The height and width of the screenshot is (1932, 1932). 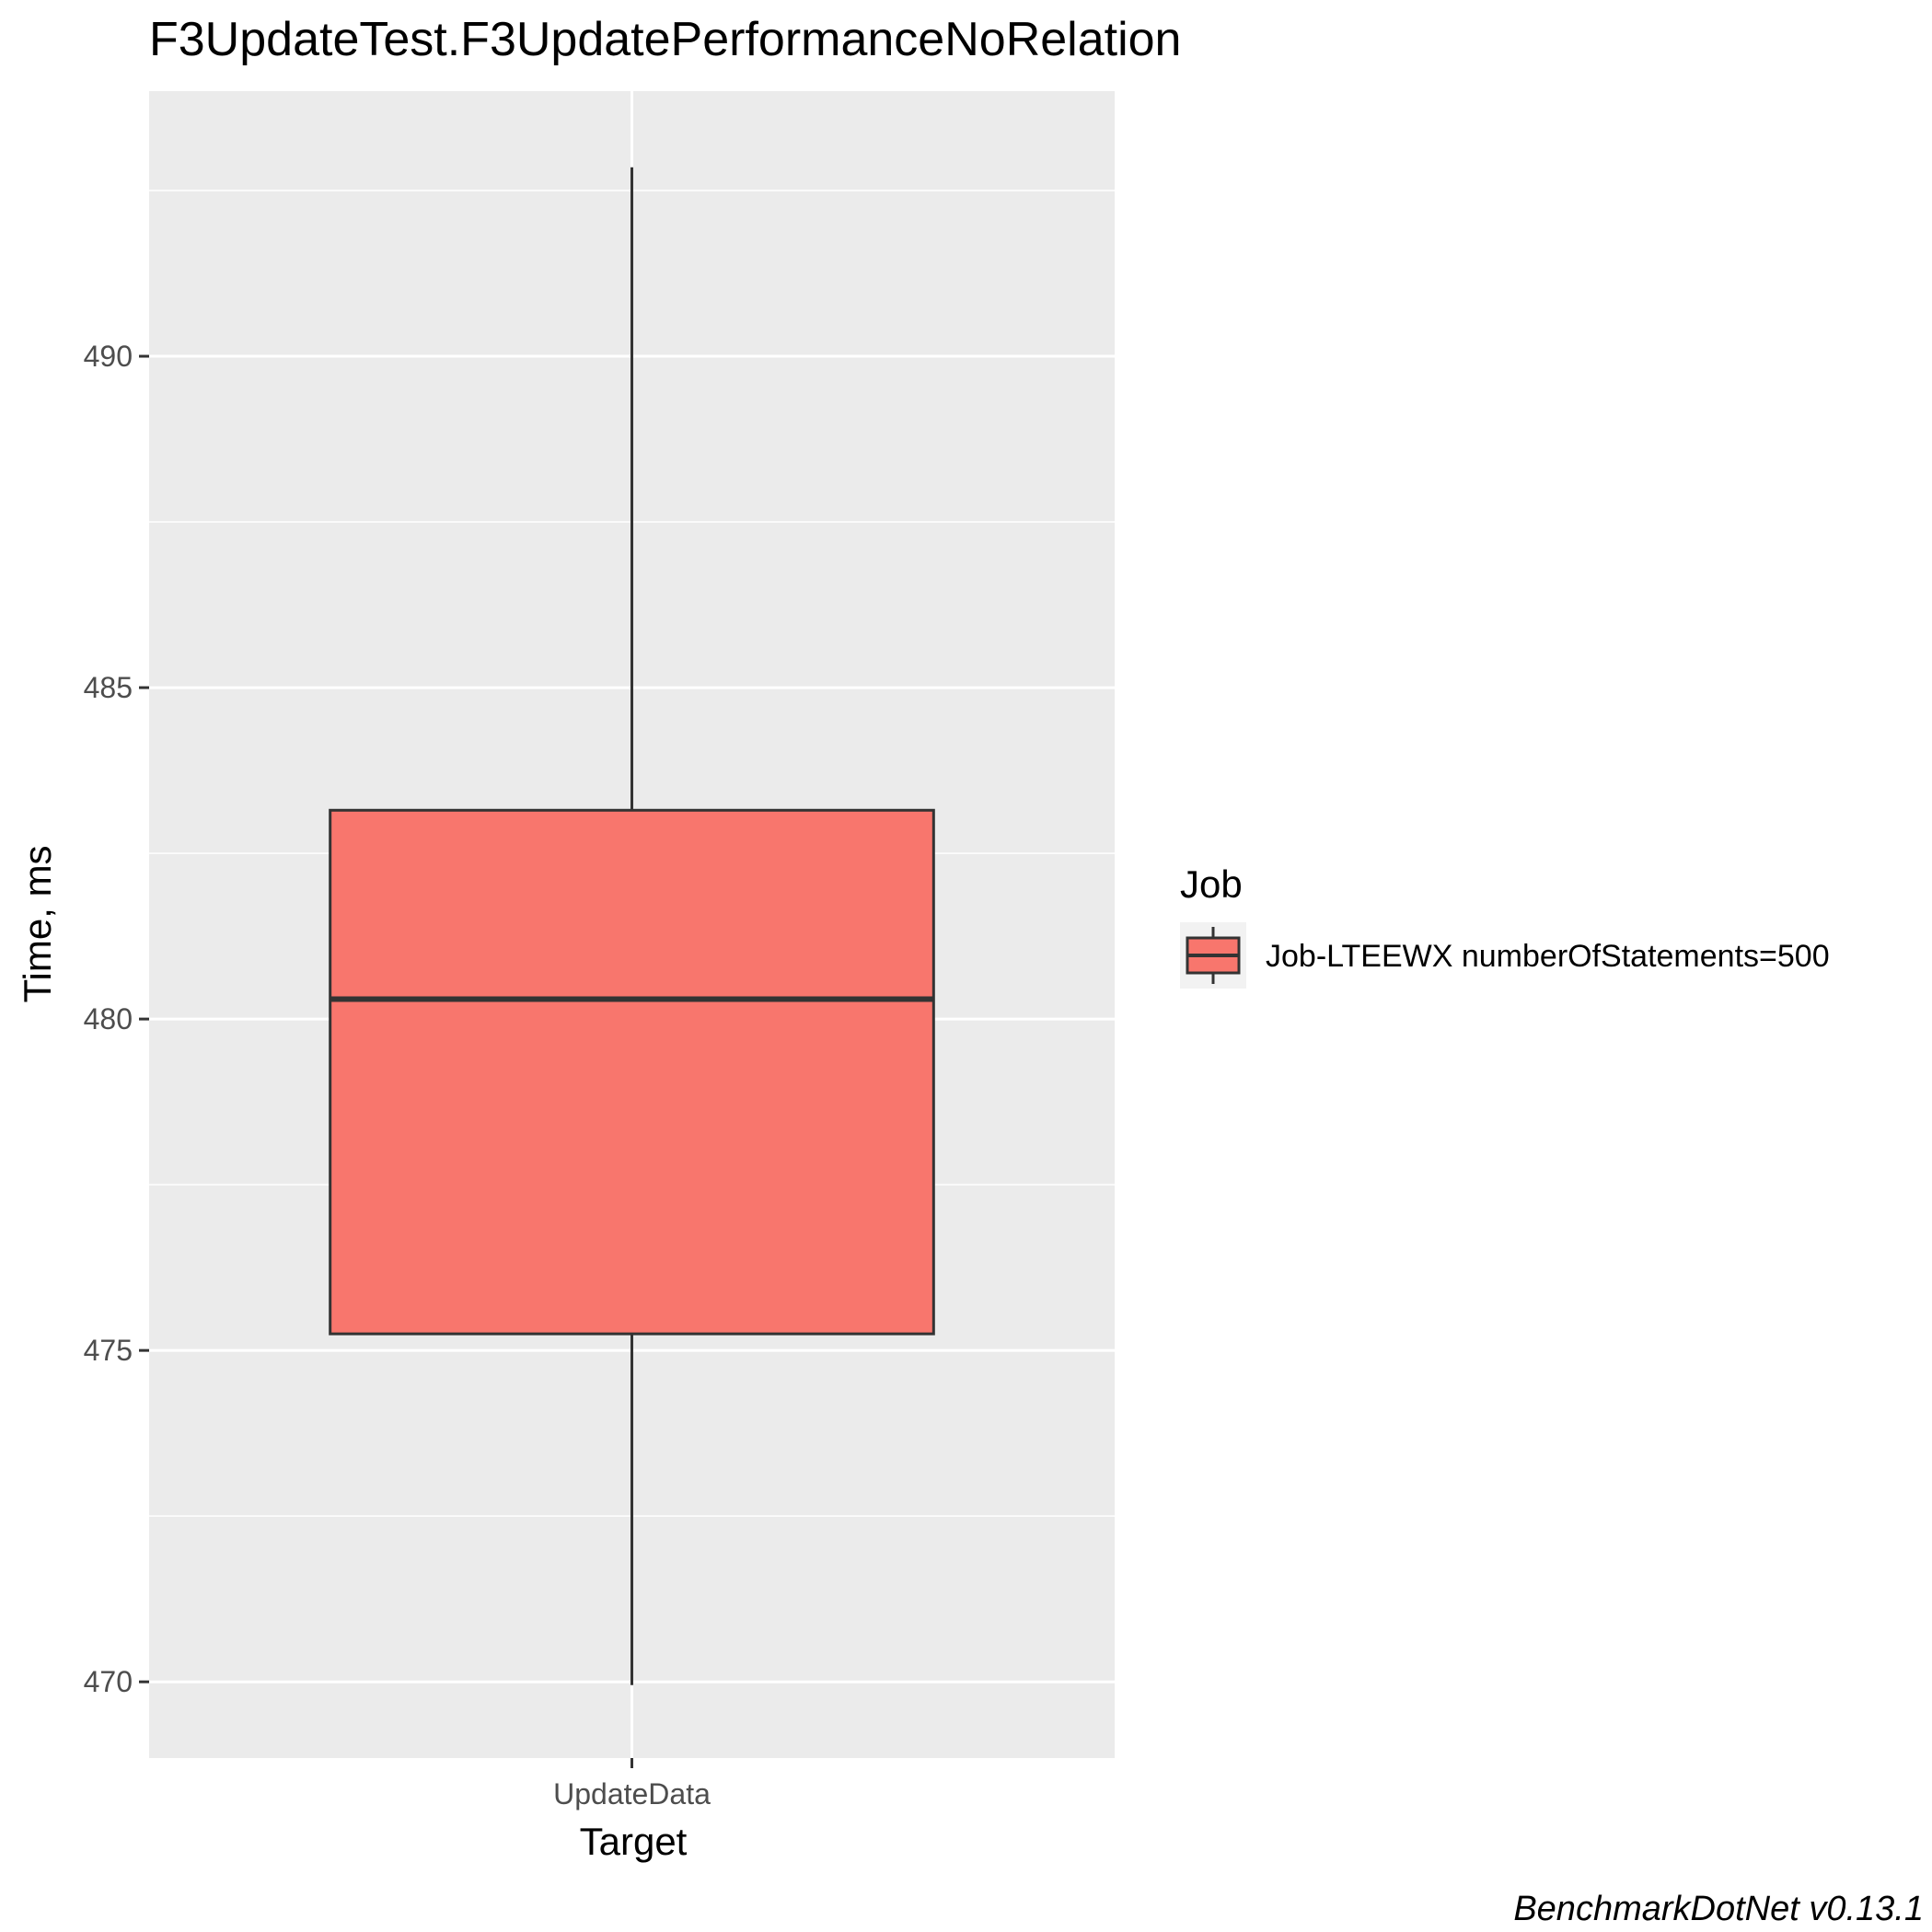 I want to click on legend-label: Job-LTEEWX numberOfStatements=500, so click(x=1548, y=957).